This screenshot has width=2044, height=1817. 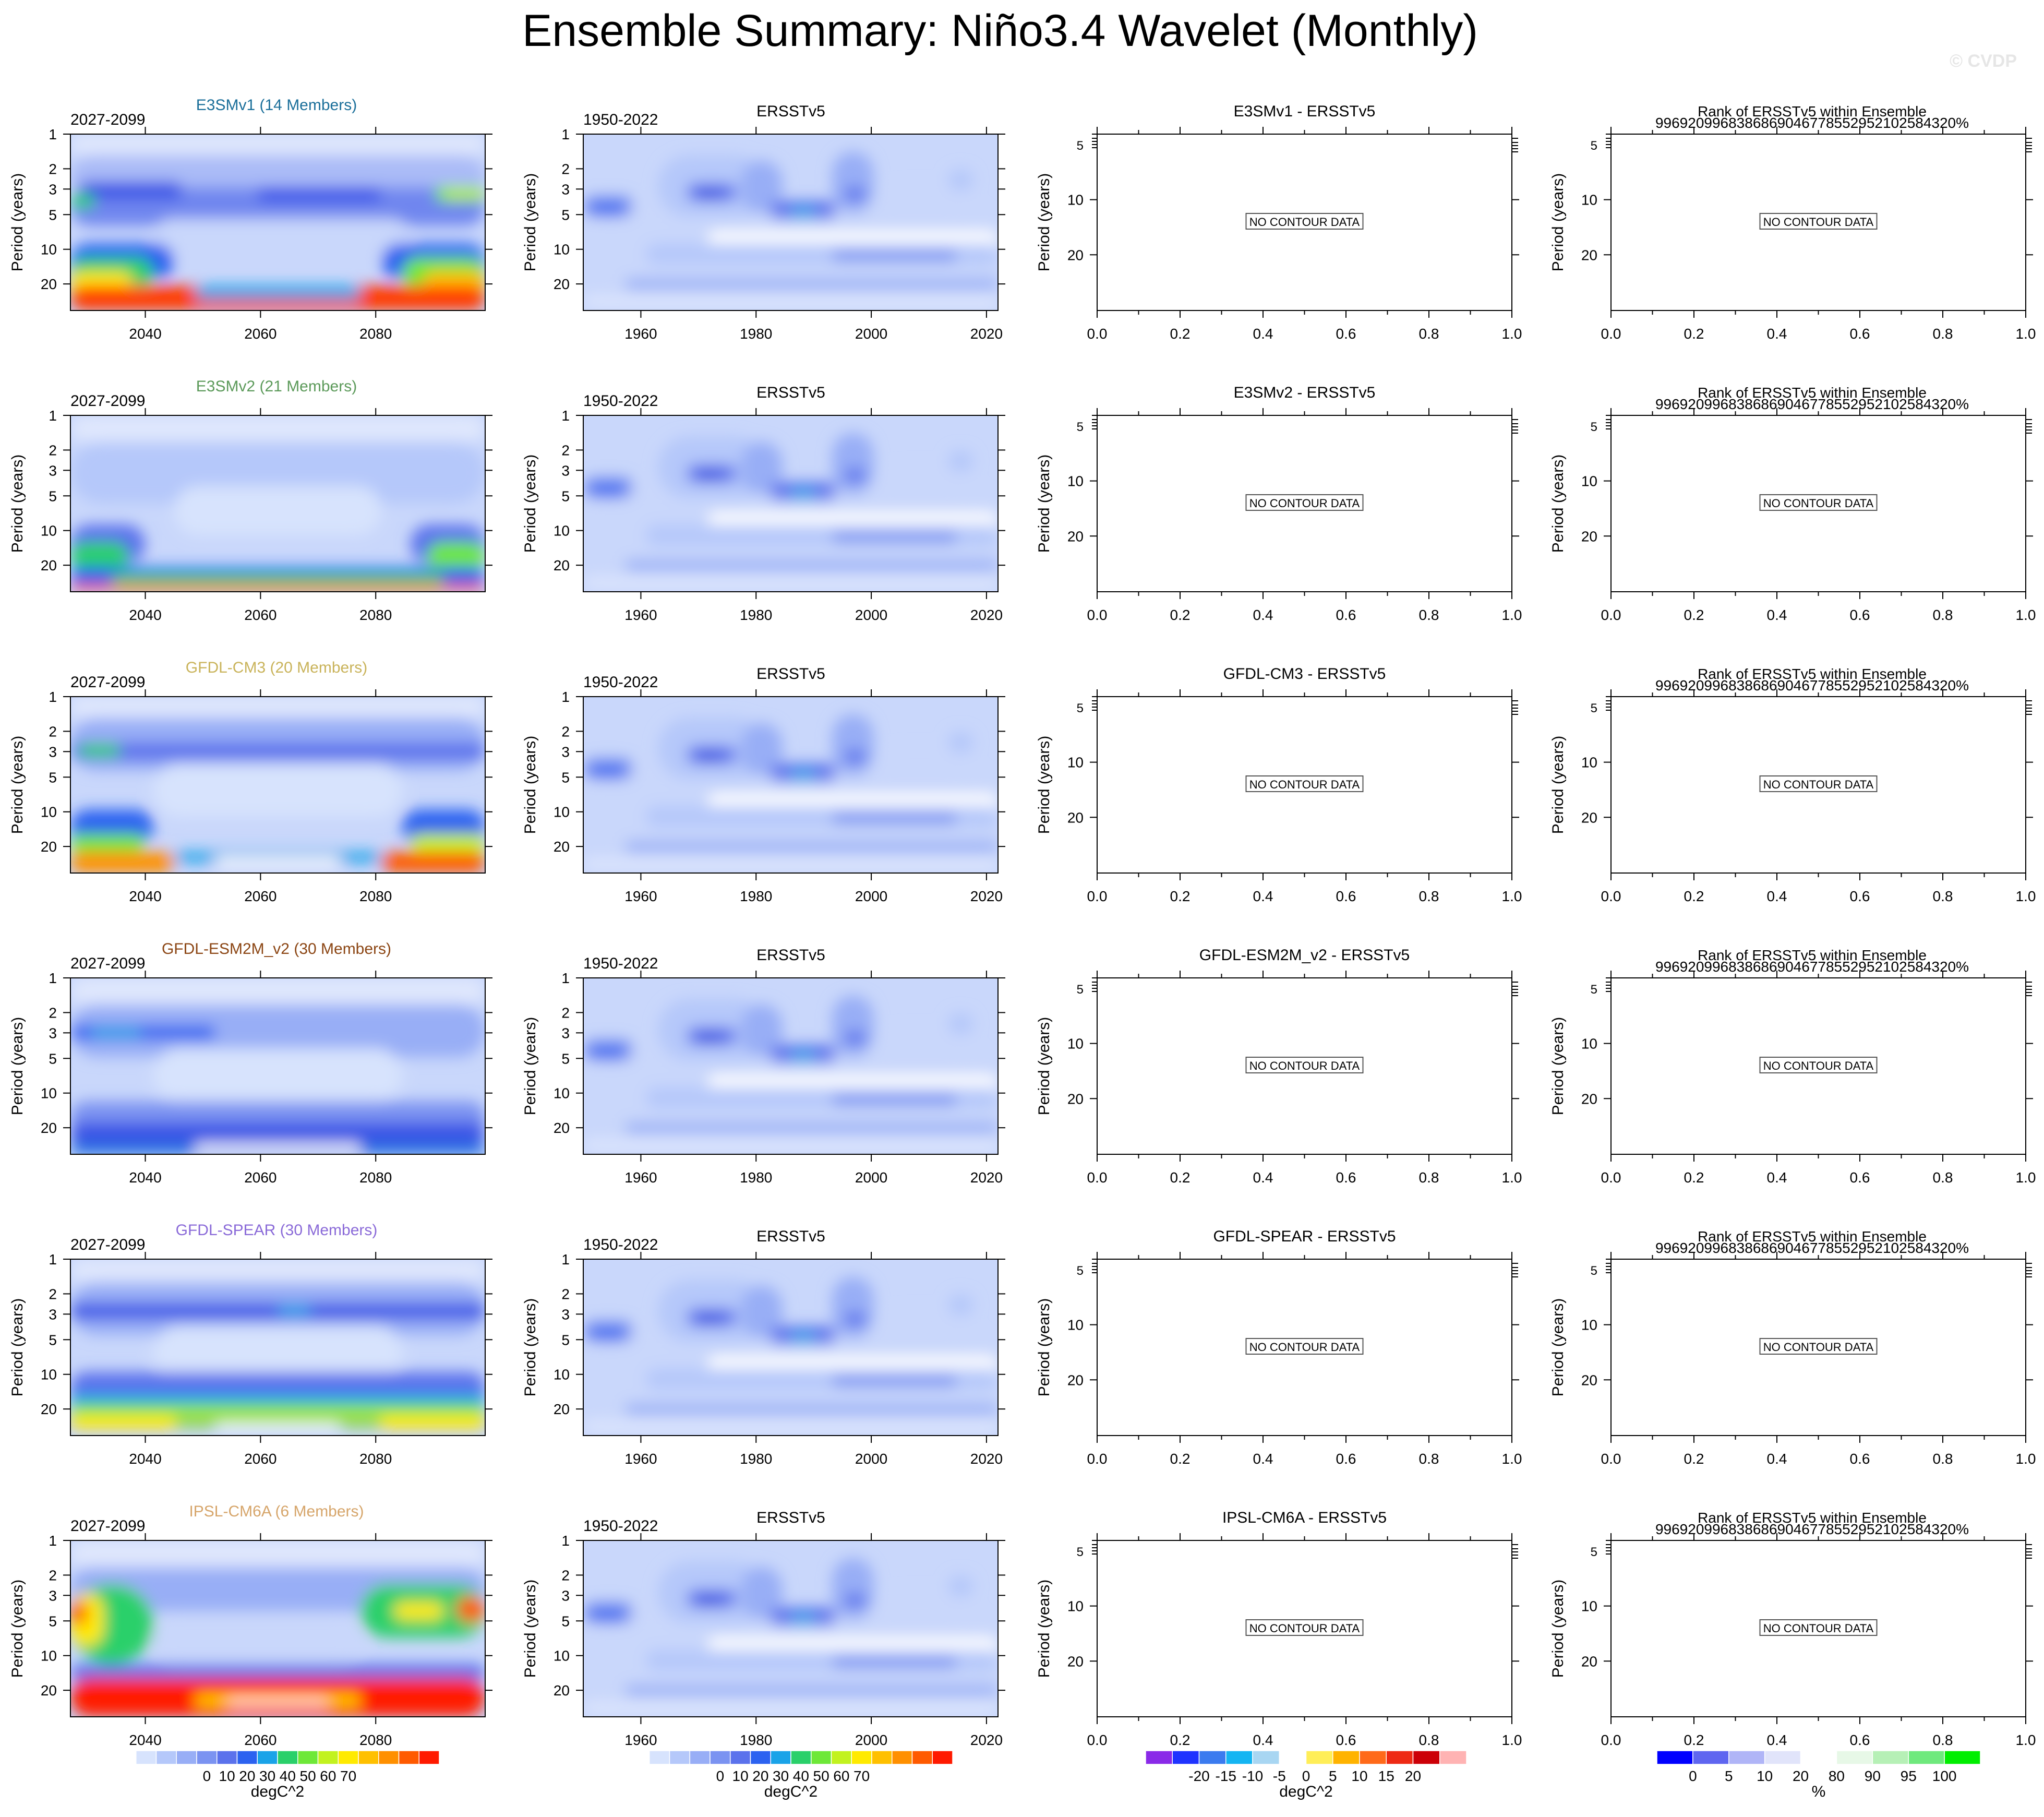 What do you see at coordinates (1909, 1776) in the screenshot?
I see `colorbar-level: 95` at bounding box center [1909, 1776].